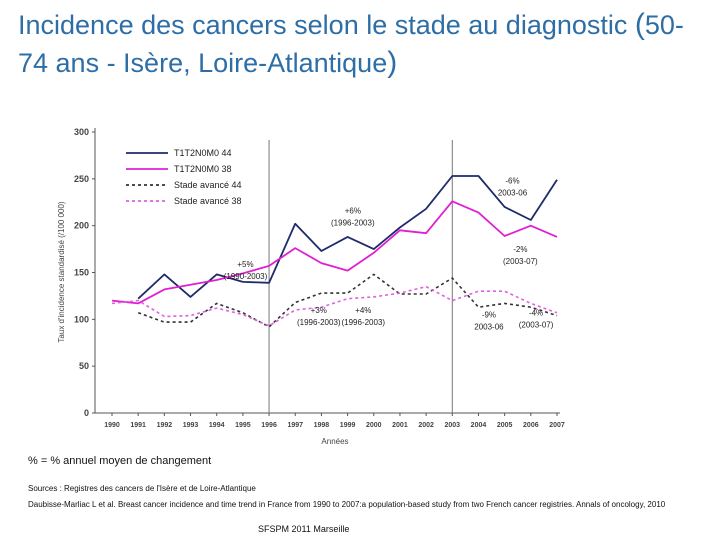  Describe the element at coordinates (217, 425) in the screenshot. I see `x-tick-label: 1994` at that location.